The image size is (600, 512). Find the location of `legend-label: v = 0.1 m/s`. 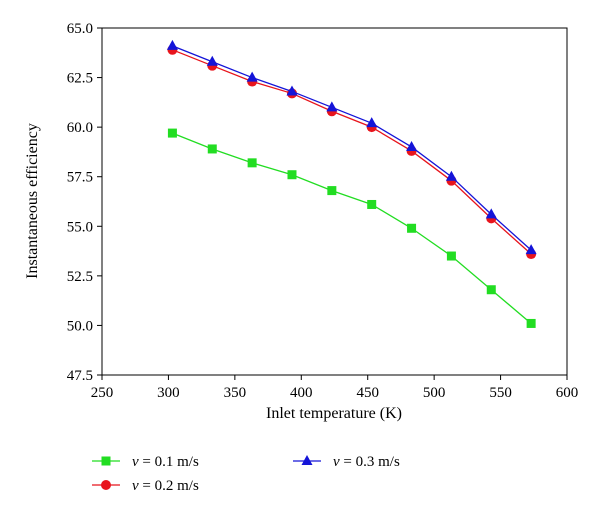

legend-label: v = 0.1 m/s is located at coordinates (165, 462).